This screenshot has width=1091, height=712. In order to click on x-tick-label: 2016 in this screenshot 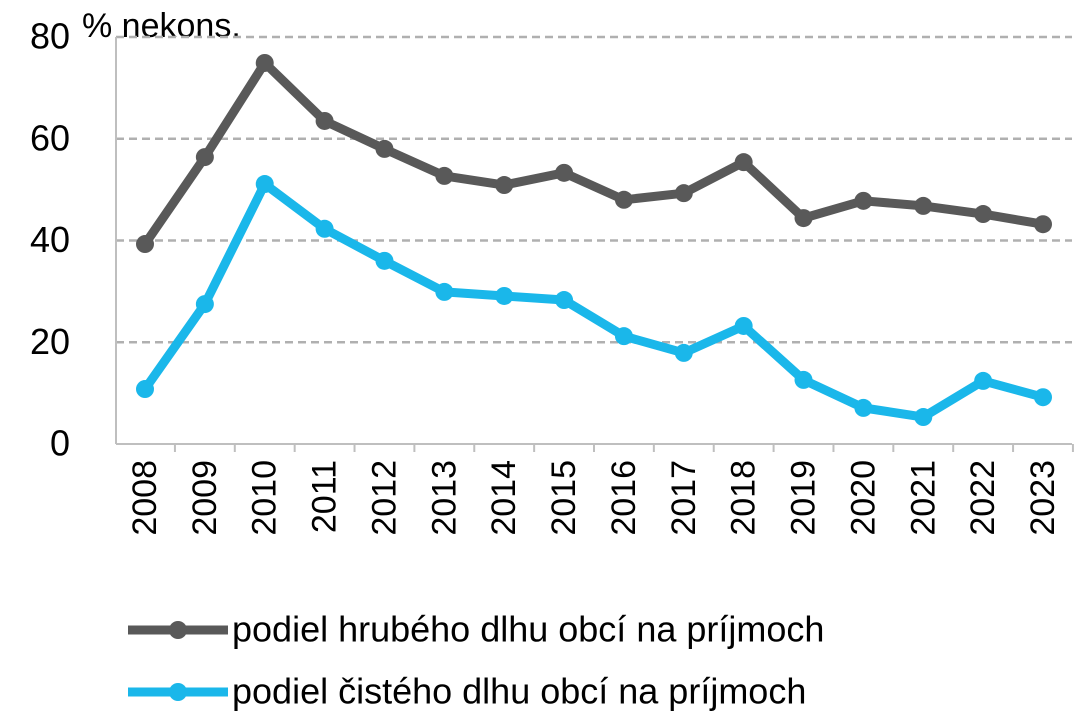, I will do `click(624, 498)`.